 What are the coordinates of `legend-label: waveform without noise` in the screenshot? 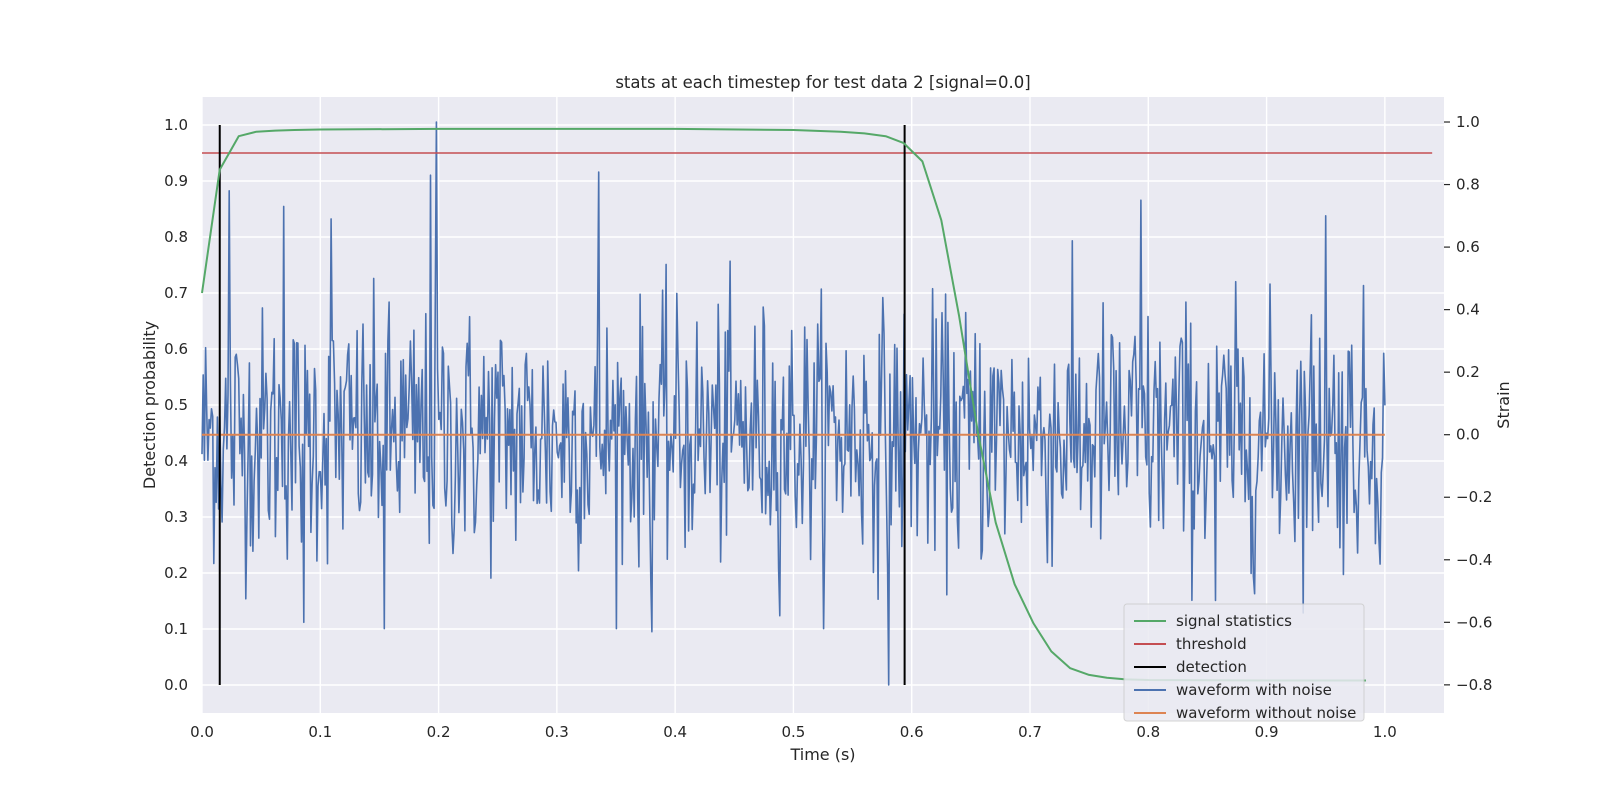 It's located at (1266, 713).